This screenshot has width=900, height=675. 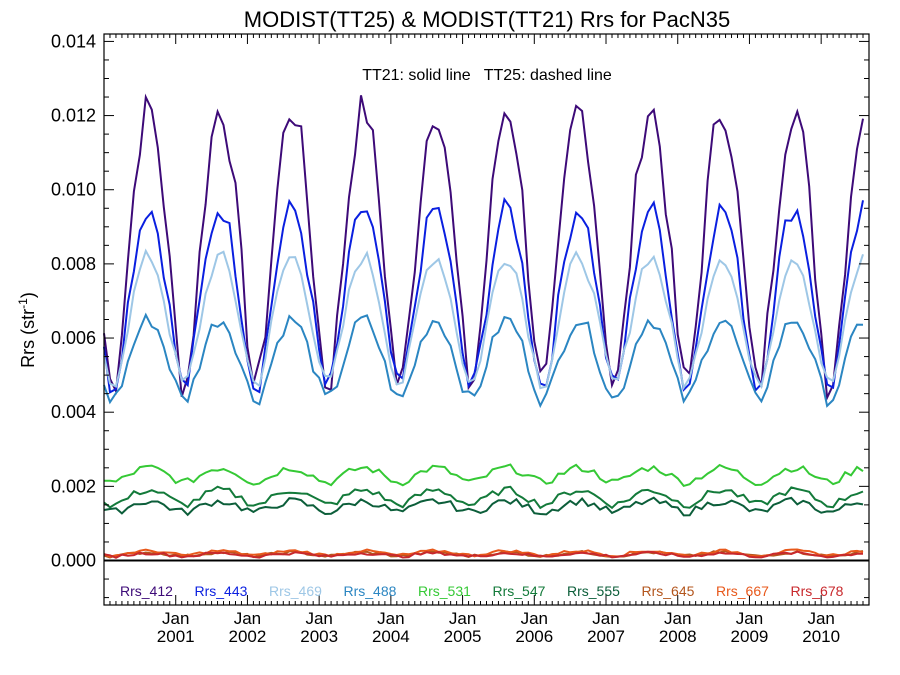 I want to click on y-tick-label: 0.010, so click(x=73, y=190).